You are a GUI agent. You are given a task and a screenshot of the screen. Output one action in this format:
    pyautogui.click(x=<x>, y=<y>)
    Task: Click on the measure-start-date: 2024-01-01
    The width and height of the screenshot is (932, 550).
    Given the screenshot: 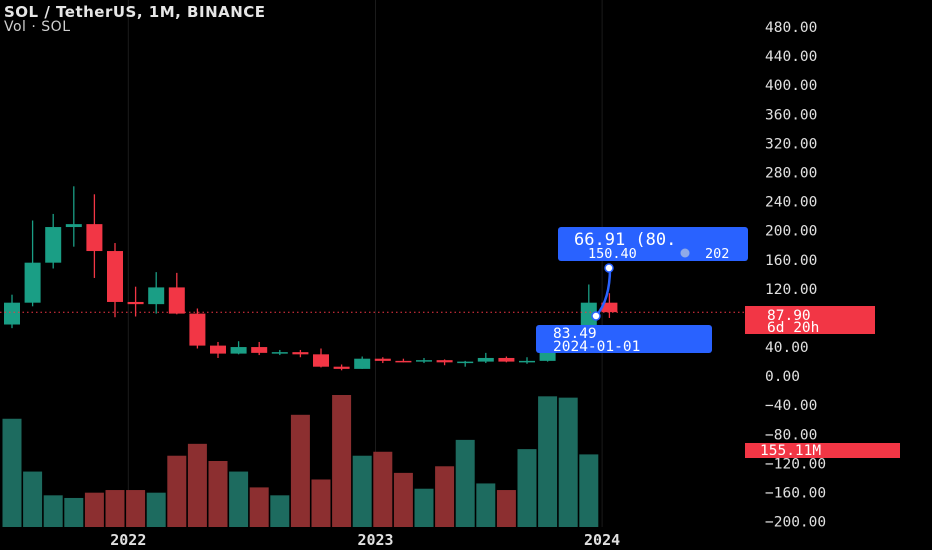 What is the action you would take?
    pyautogui.click(x=596, y=347)
    